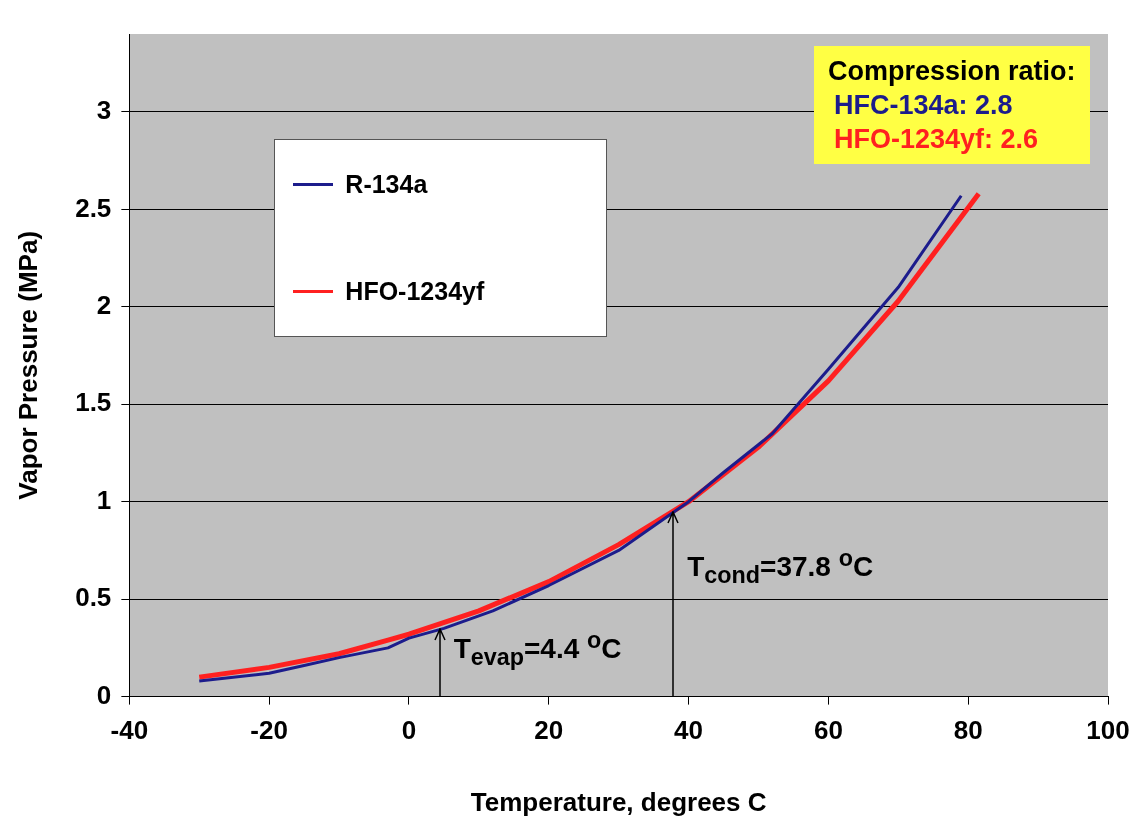 This screenshot has height=833, width=1148. Describe the element at coordinates (923, 105) in the screenshot. I see `annotation: HFC-134a: 2.8` at that location.